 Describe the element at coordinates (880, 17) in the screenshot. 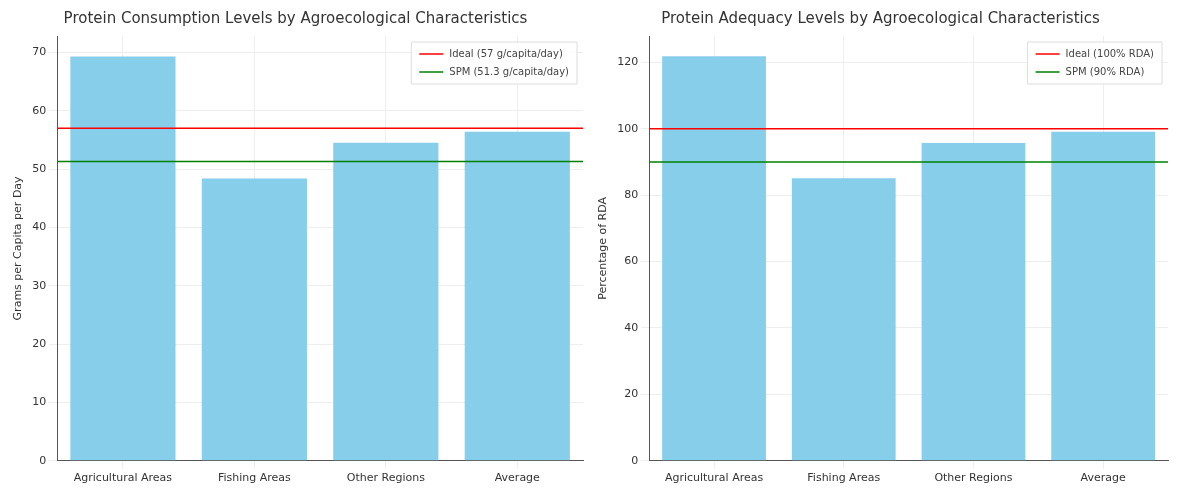

I see `chart-title: Protein Adequacy Levels by Agroecological Characteristics` at that location.